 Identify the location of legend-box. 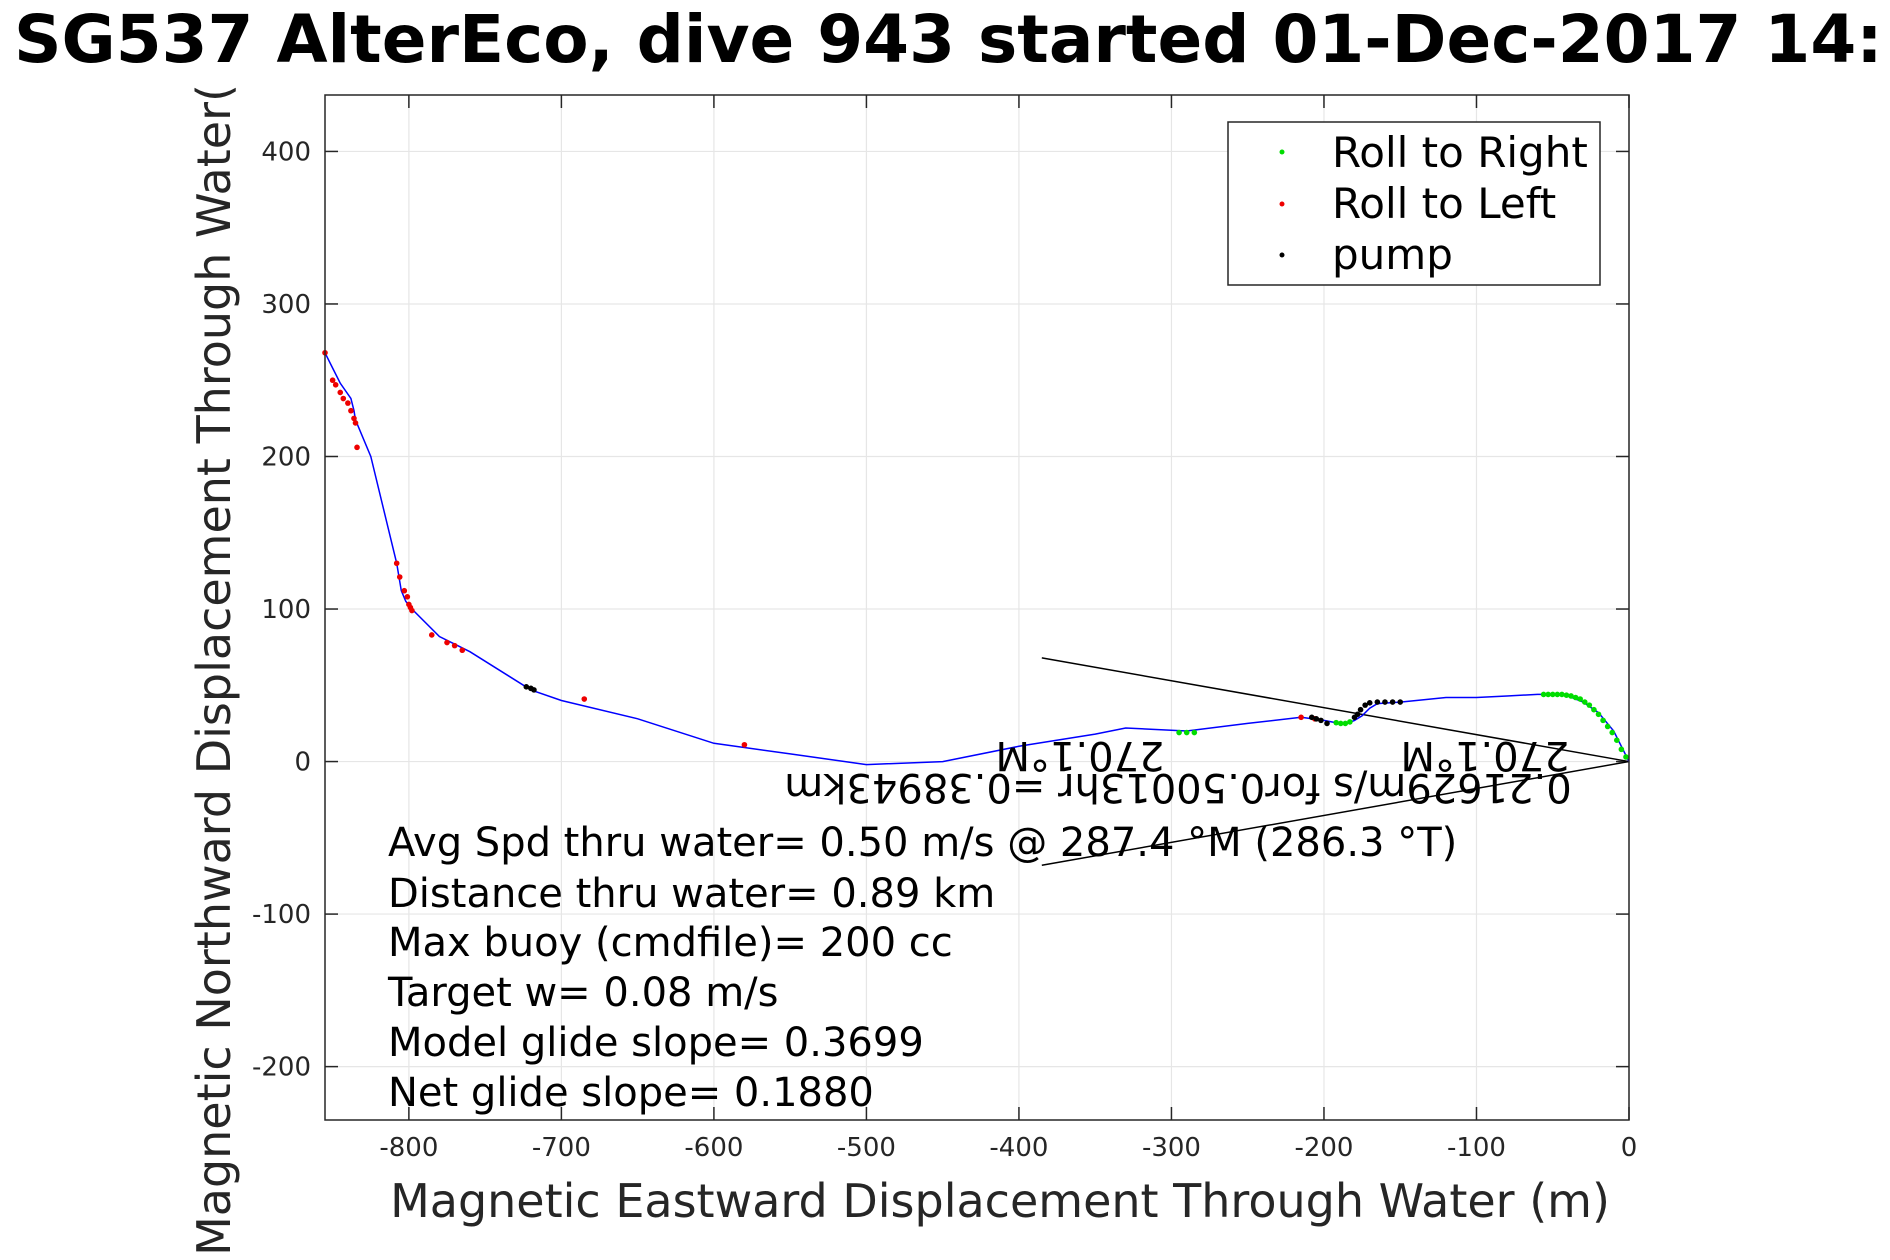
(1414, 203).